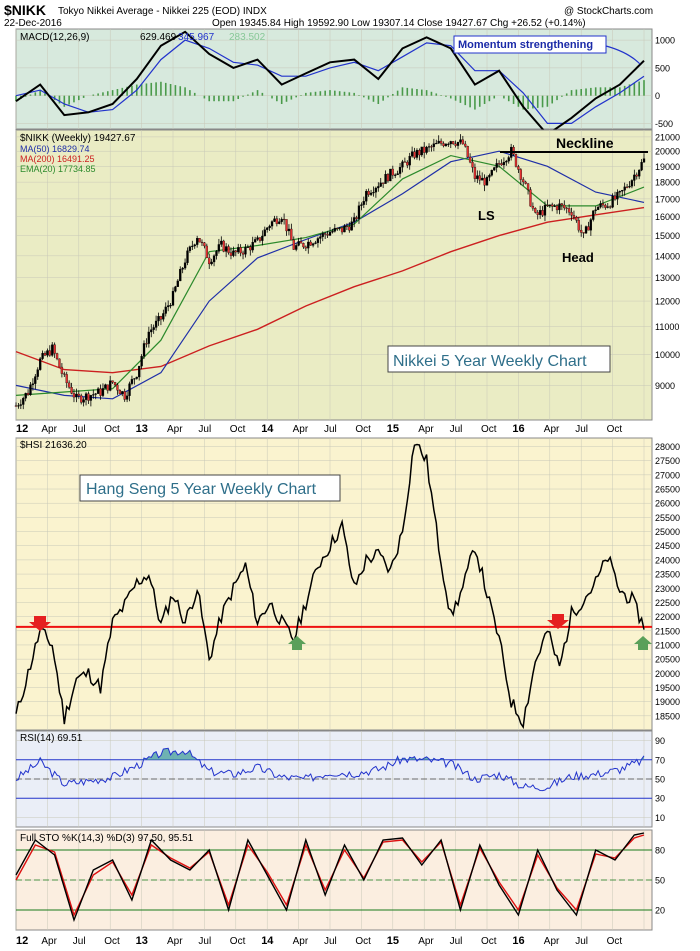 The image size is (700, 951). I want to click on macd-signal-line, so click(330, 81).